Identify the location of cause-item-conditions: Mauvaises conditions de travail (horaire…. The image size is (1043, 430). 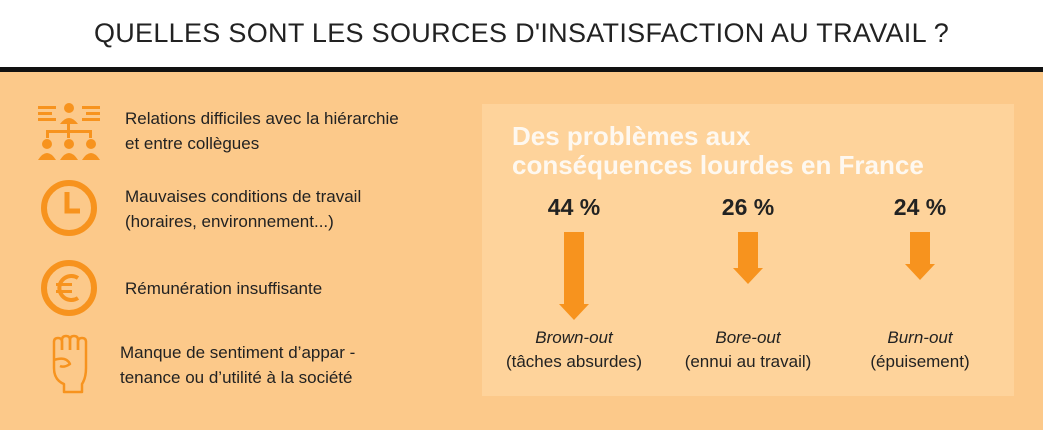
(235, 208).